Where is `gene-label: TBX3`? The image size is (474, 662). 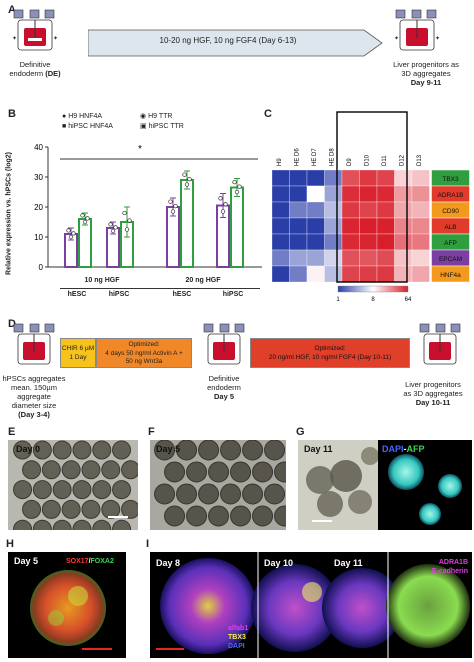
gene-label: TBX3 is located at coordinates (450, 179).